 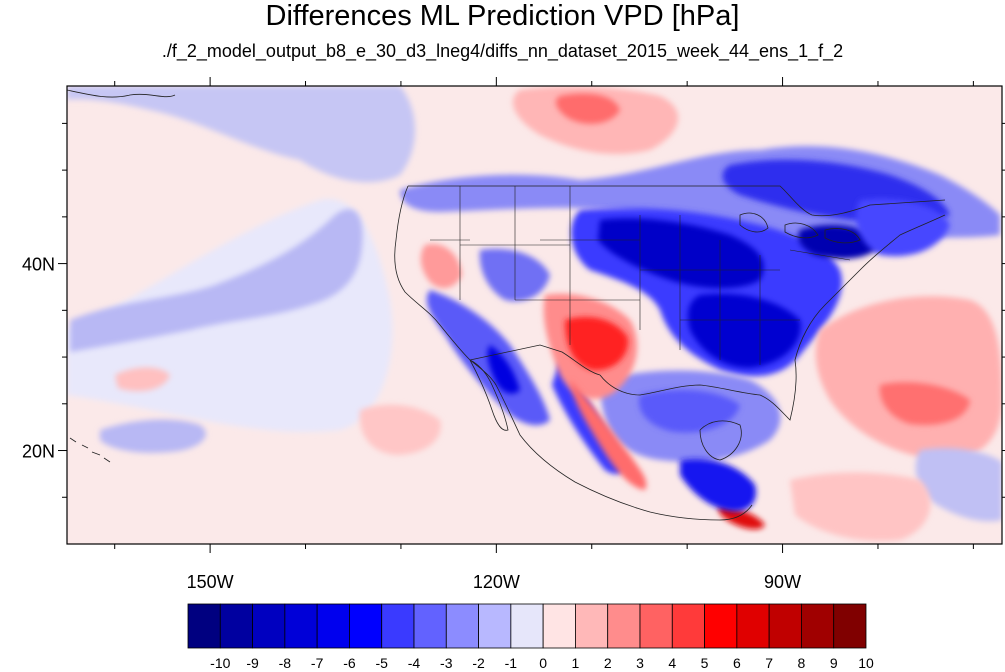 What do you see at coordinates (502, 16) in the screenshot?
I see `map-title: Differences ML Prediction VPD [hPa]` at bounding box center [502, 16].